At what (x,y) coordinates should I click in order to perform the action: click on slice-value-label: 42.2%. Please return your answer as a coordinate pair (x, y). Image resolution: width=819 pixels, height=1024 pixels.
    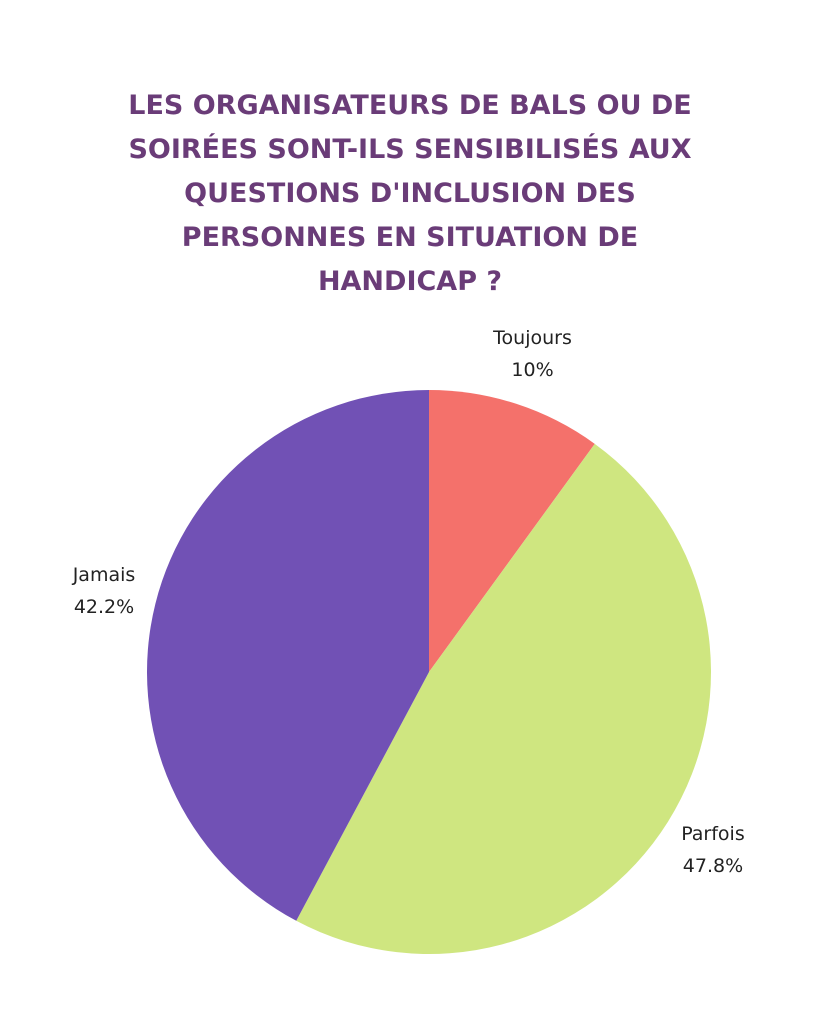
    Looking at the image, I should click on (104, 607).